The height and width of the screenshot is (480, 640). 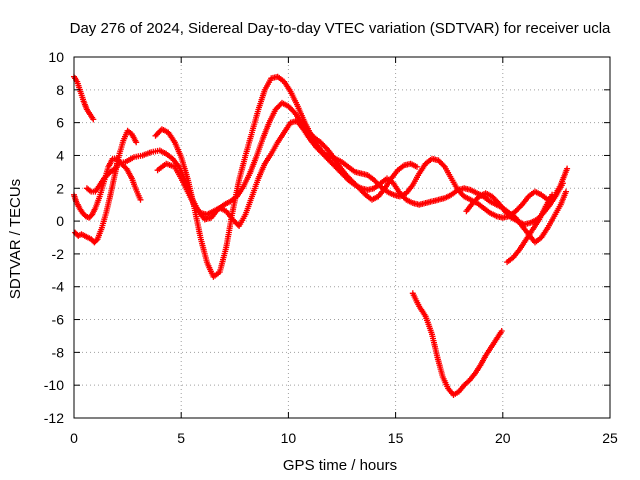 I want to click on y-tick-label: 6, so click(x=60, y=123).